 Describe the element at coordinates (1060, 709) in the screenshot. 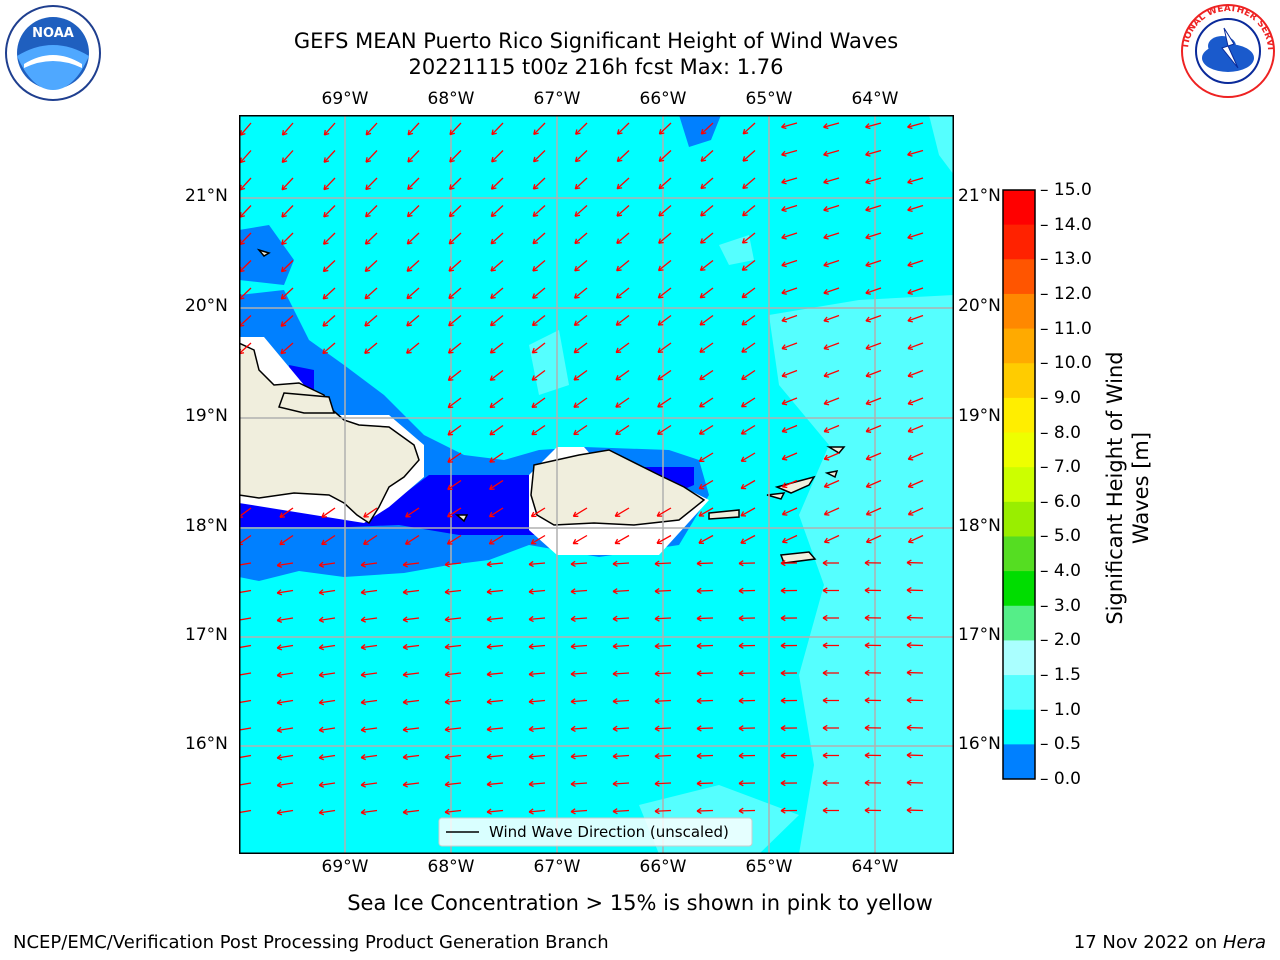

I see `colorbar-tick-label: – 1.0` at that location.